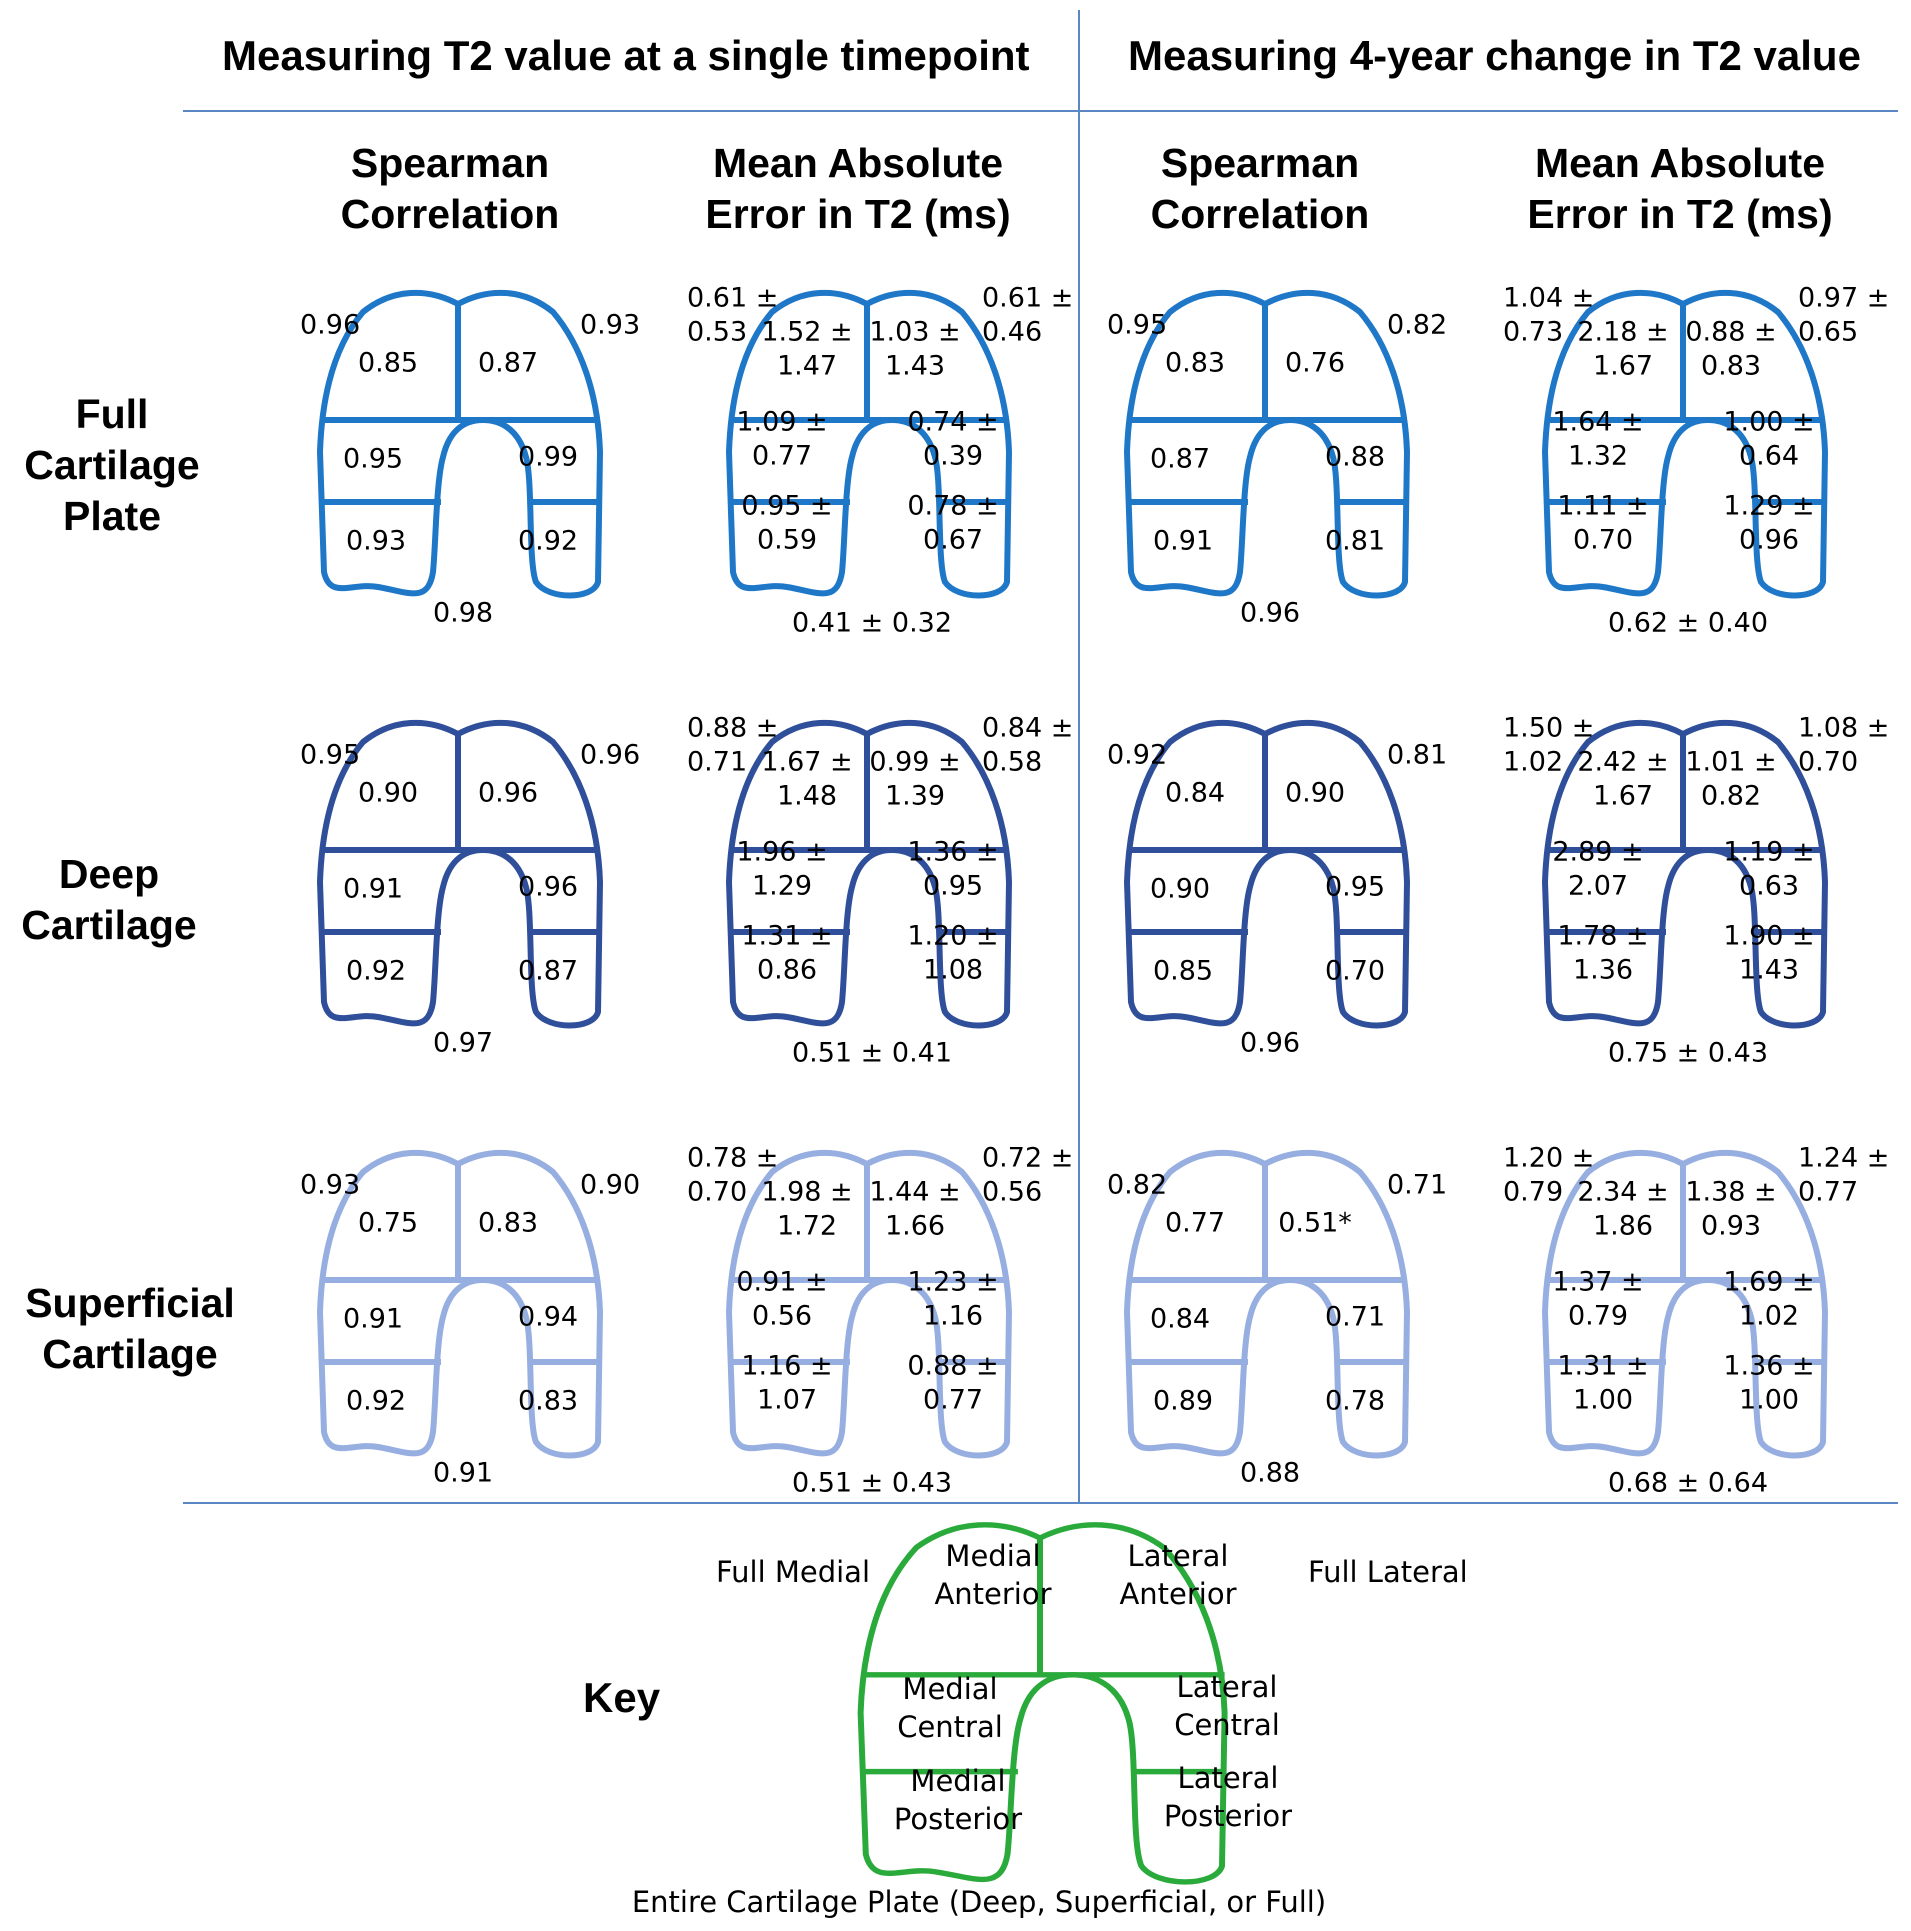 Image resolution: width=1911 pixels, height=1931 pixels. What do you see at coordinates (1180, 458) in the screenshot?
I see `value-medial-central: 0.87` at bounding box center [1180, 458].